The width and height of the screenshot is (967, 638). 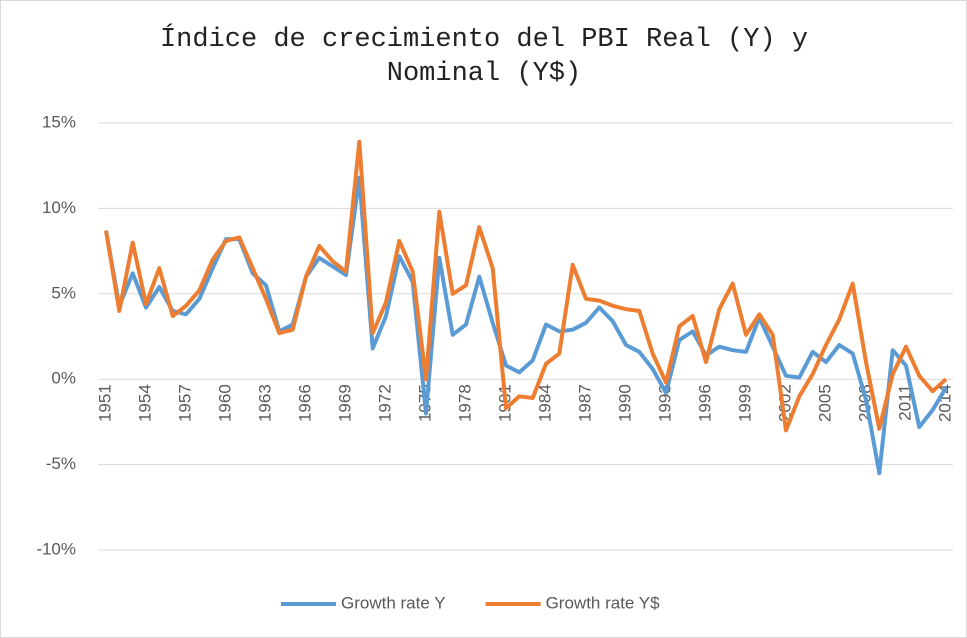 What do you see at coordinates (224, 403) in the screenshot?
I see `x-tick-label: 1960` at bounding box center [224, 403].